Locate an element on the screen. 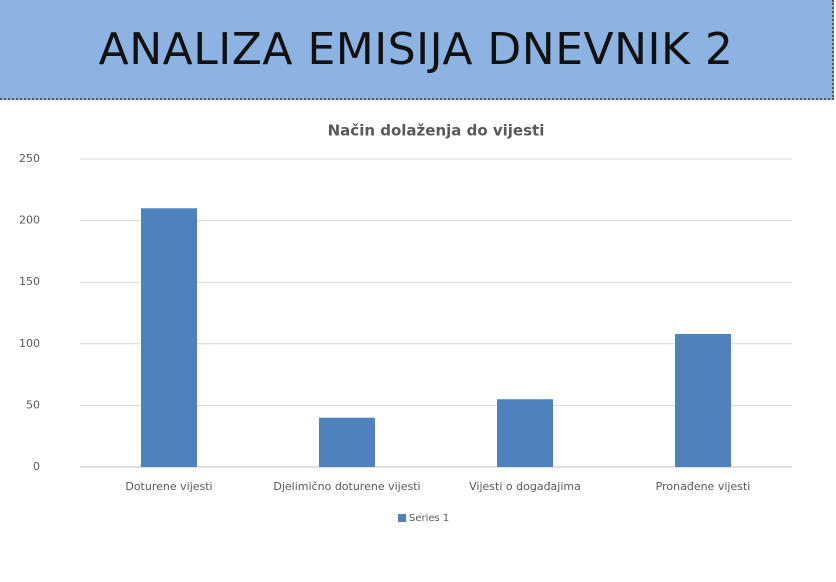  y-tick-label: 250 is located at coordinates (29, 158).